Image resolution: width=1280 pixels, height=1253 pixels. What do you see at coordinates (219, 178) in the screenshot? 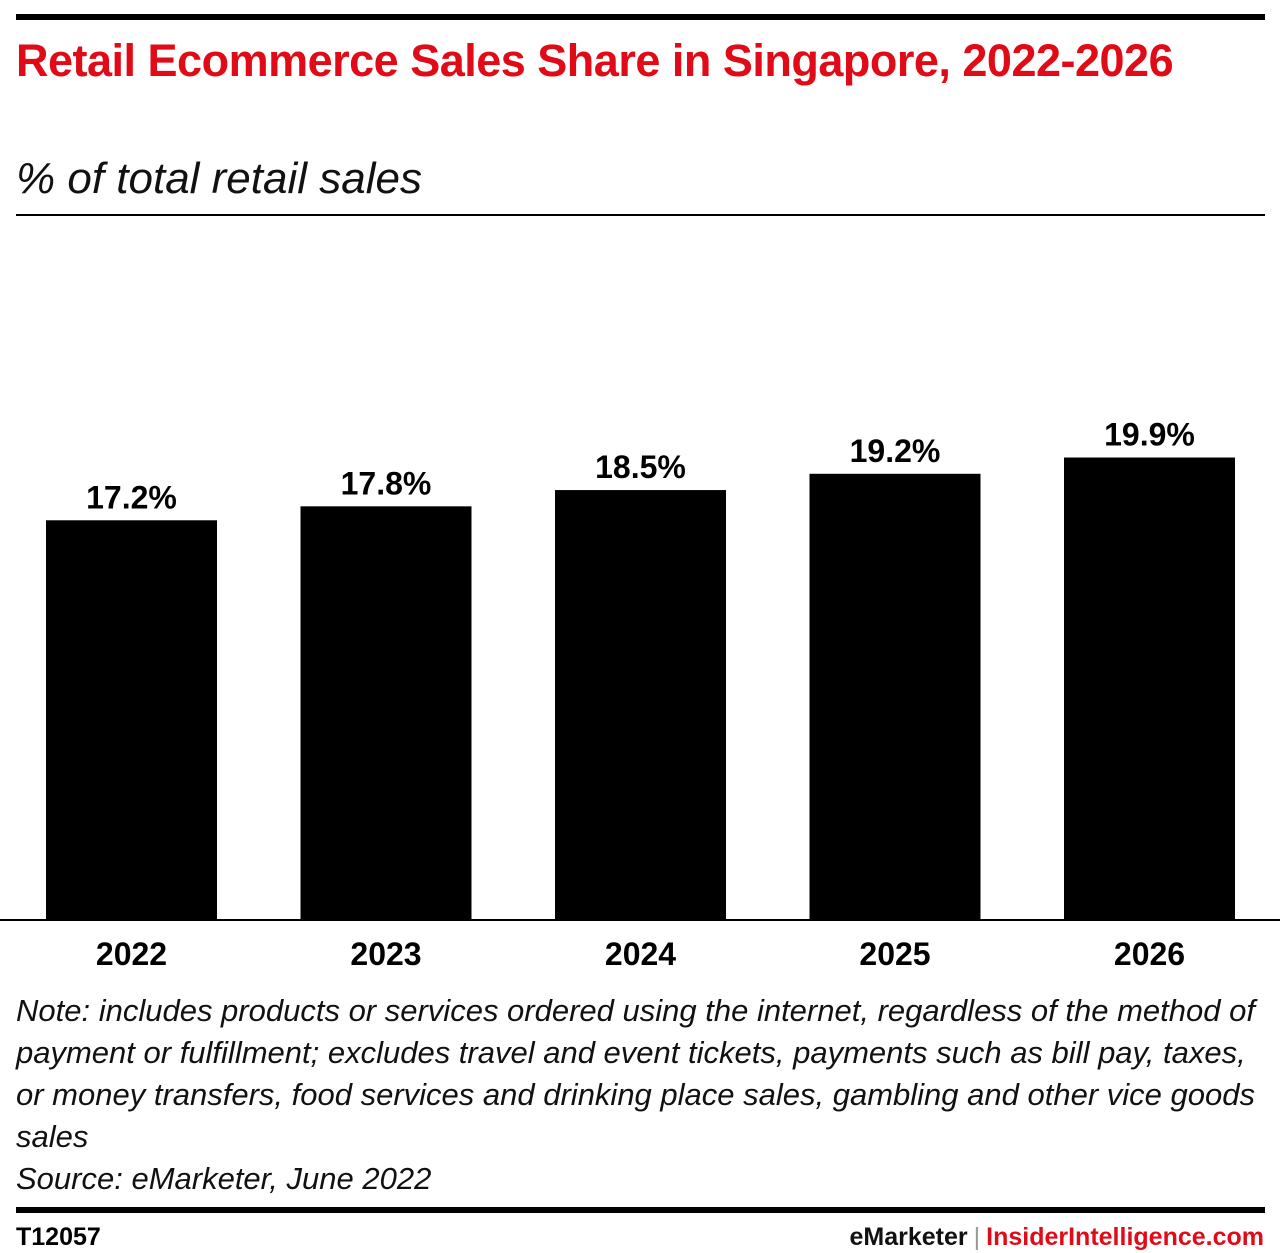
I see `chart-subtitle: % of total retail sales` at bounding box center [219, 178].